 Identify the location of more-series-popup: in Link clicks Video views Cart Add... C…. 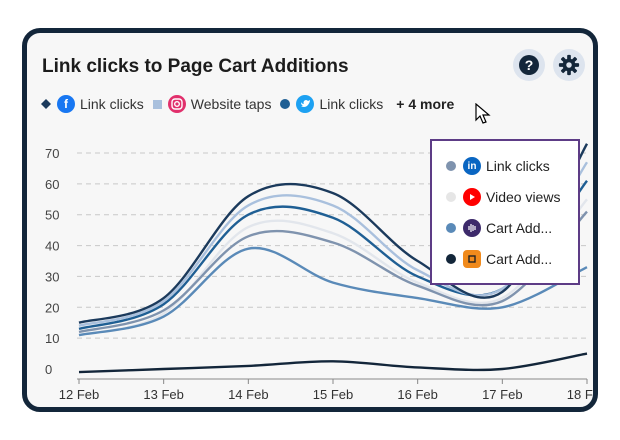
(505, 212).